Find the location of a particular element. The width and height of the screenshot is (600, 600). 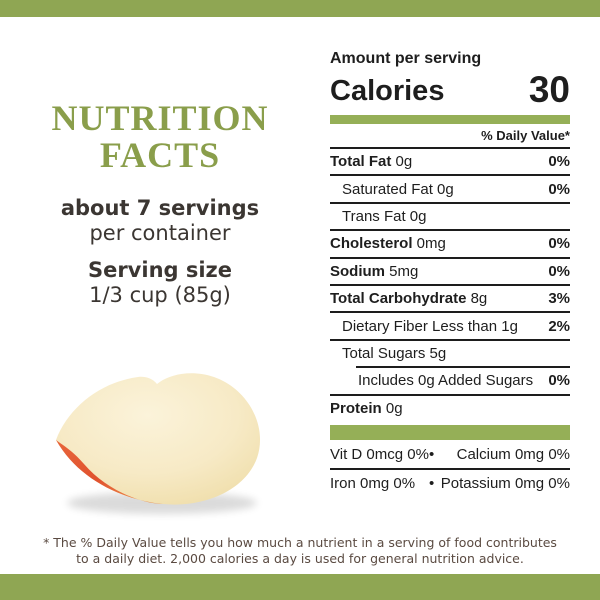

micronutrient-row: Vit D 0mcg 0% • Calcium 0mg 0% is located at coordinates (450, 454).